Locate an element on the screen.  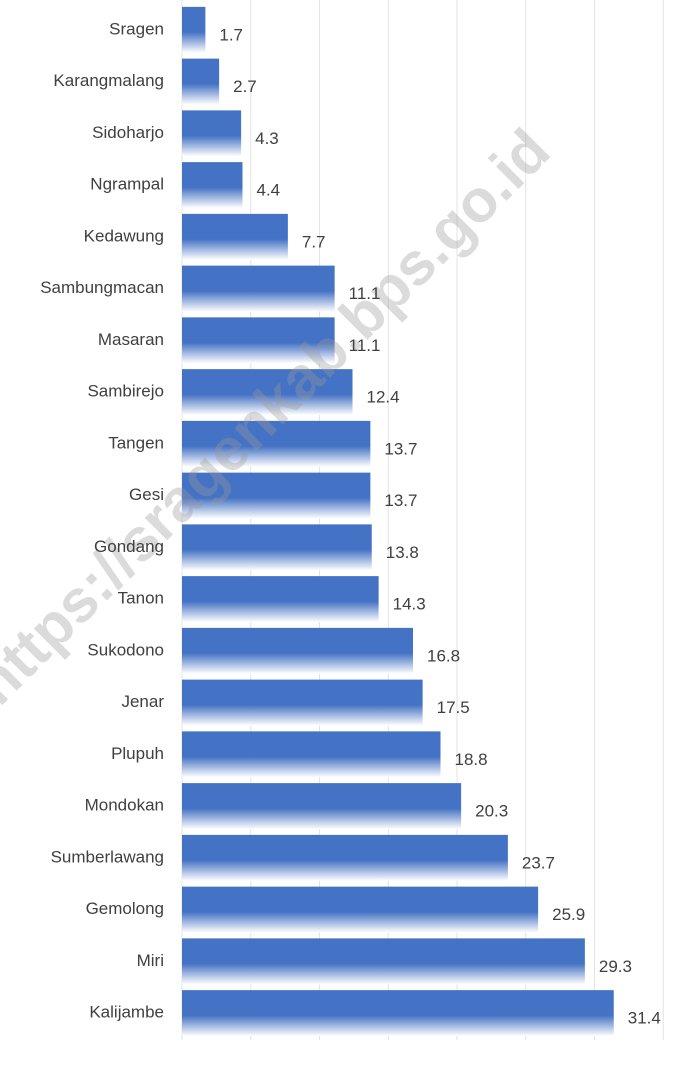
y-tick-label: Sambungmacan is located at coordinates (102, 287).